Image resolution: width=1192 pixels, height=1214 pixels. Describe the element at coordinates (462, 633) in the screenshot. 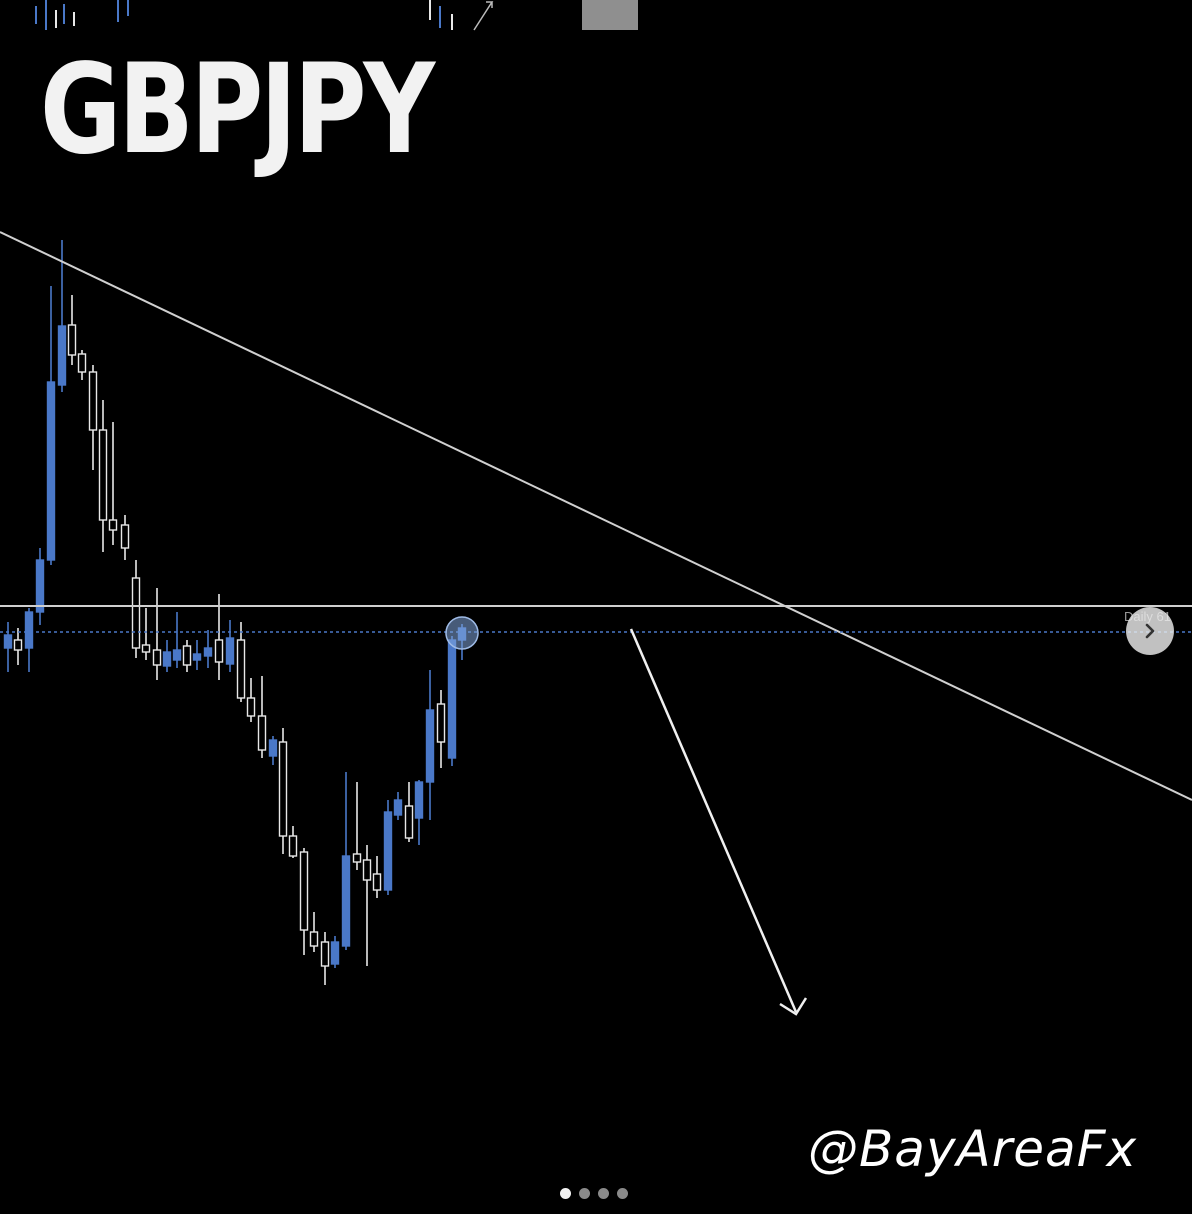

I see `touch-marker` at that location.